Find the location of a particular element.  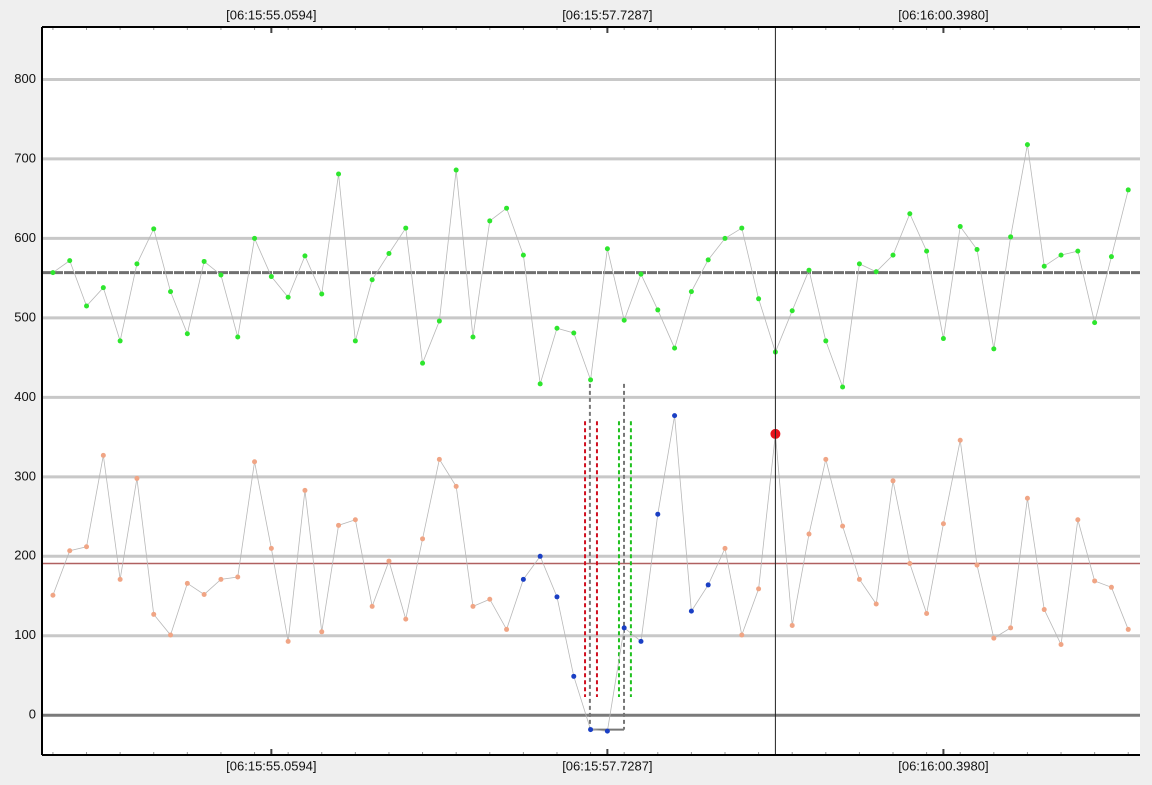

y-tick-label: 600 is located at coordinates (25, 237).